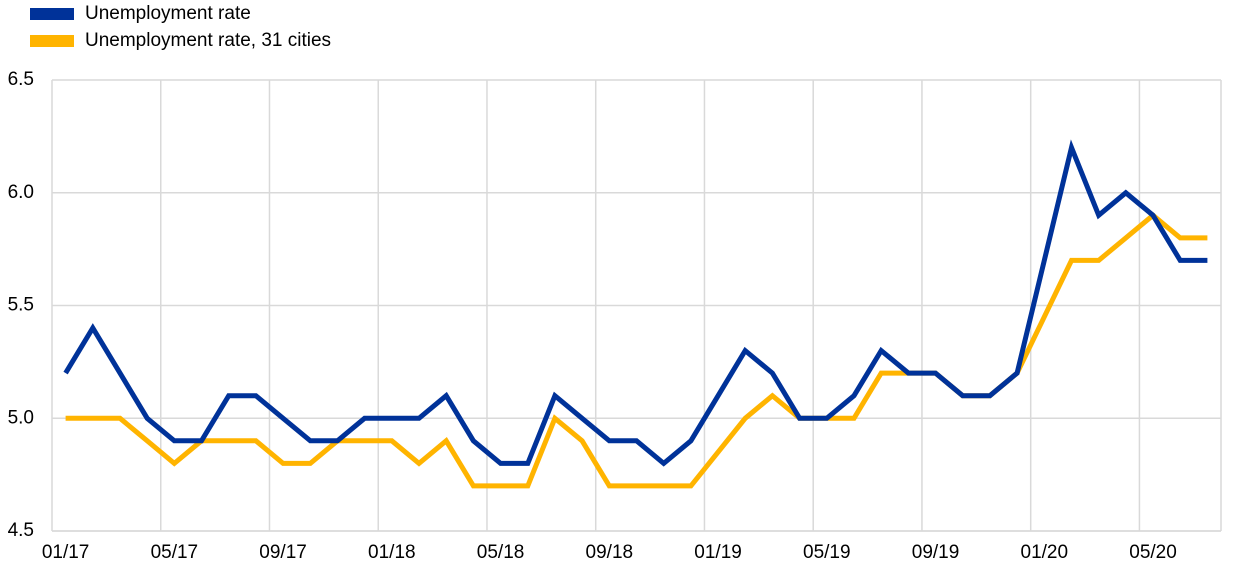 This screenshot has width=1240, height=573. I want to click on legend-label: Unemployment rate, so click(168, 13).